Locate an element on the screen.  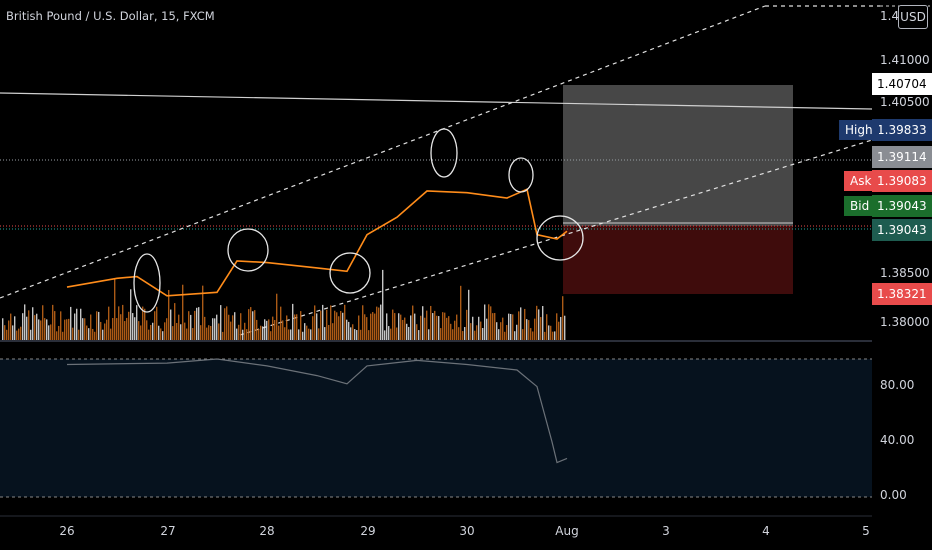
long-position-loss-zone is located at coordinates (678, 260).